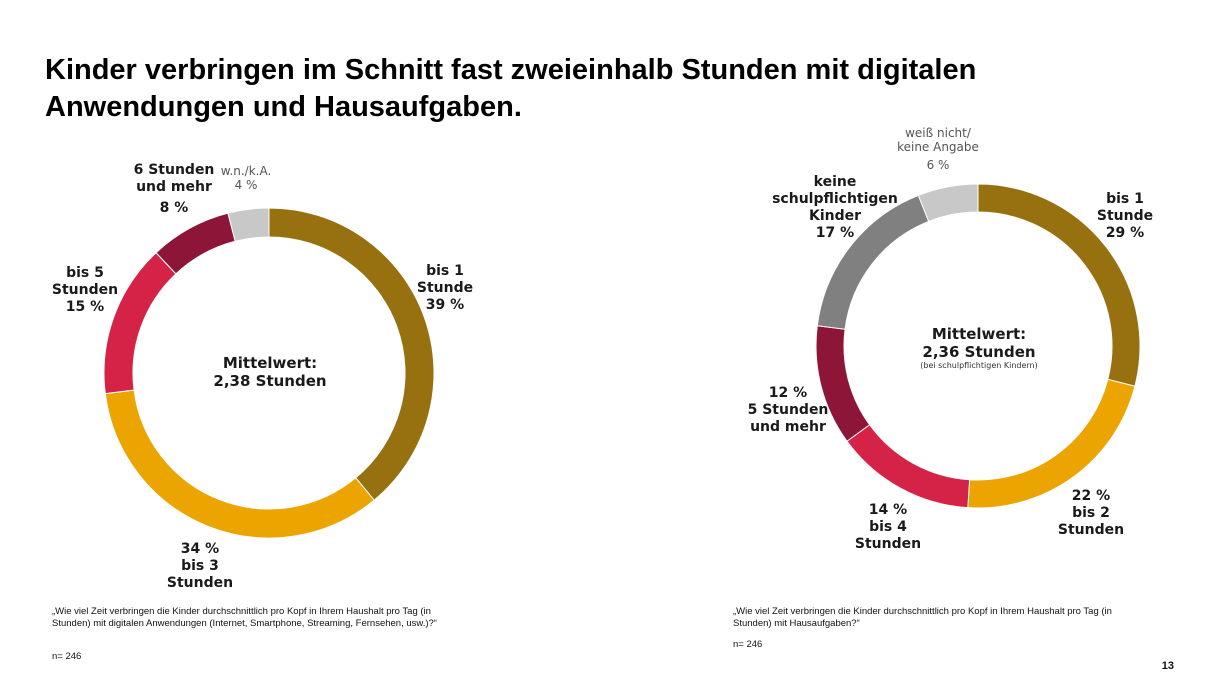  I want to click on chart1-label-wn-ka-line1: w.n./k.A., so click(246, 171).